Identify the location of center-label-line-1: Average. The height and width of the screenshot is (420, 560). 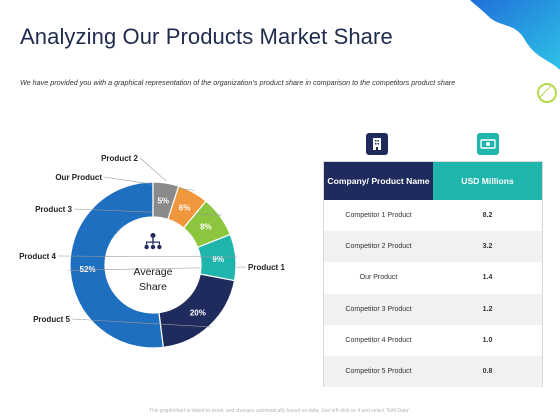
(153, 272).